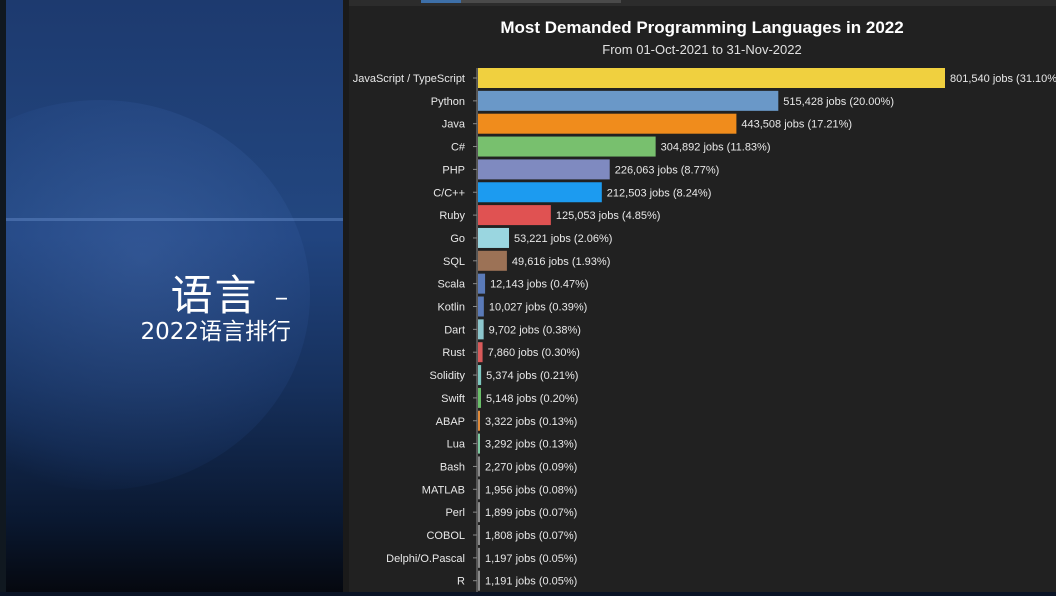 This screenshot has width=1056, height=596. What do you see at coordinates (607, 123) in the screenshot?
I see `bar-java` at bounding box center [607, 123].